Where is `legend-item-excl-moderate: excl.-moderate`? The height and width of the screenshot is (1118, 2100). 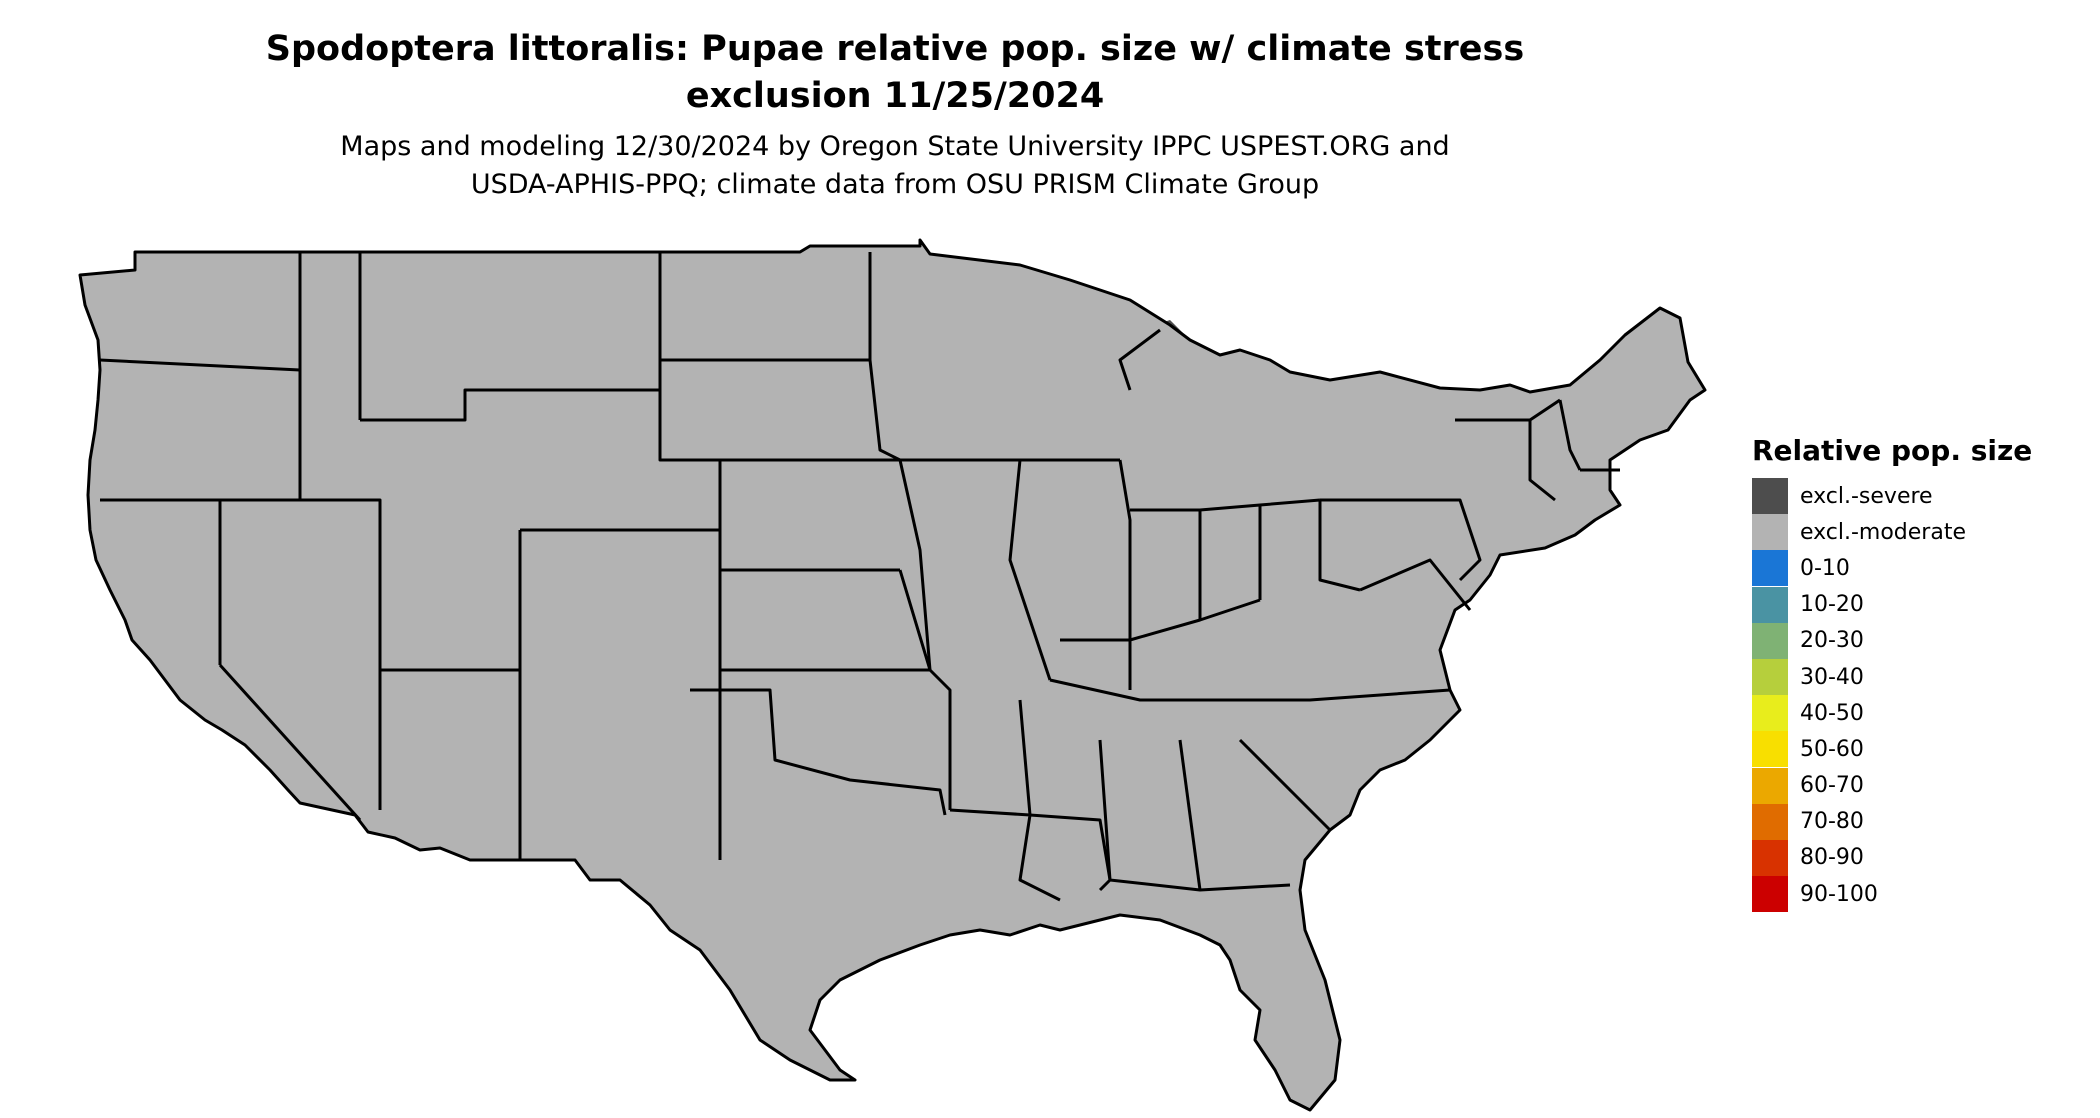
legend-item-excl-moderate: excl.-moderate is located at coordinates (1922, 532).